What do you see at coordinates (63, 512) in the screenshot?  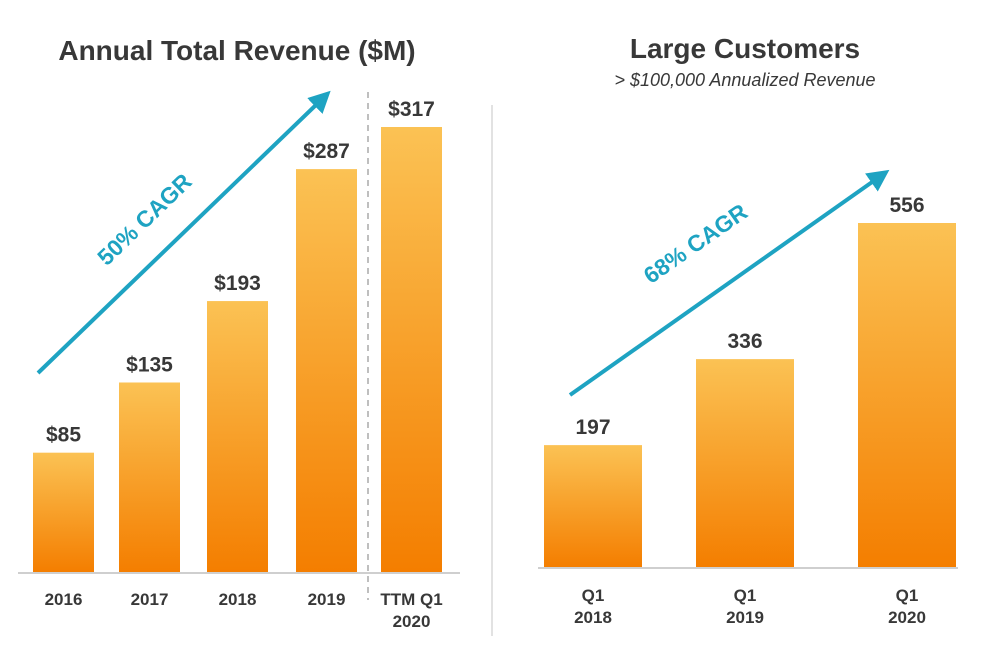 I see `bar-2016` at bounding box center [63, 512].